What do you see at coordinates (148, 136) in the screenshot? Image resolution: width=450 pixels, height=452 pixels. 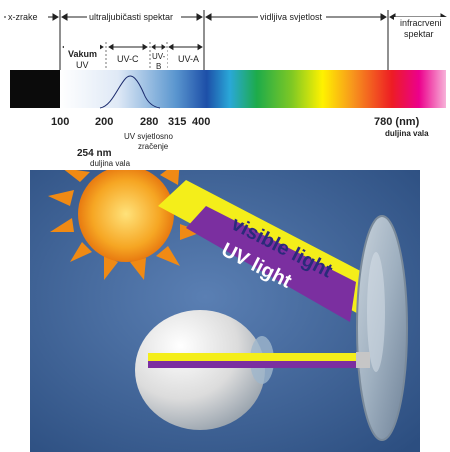 I see `uv-radiation-label-1: UV svjetlosno` at bounding box center [148, 136].